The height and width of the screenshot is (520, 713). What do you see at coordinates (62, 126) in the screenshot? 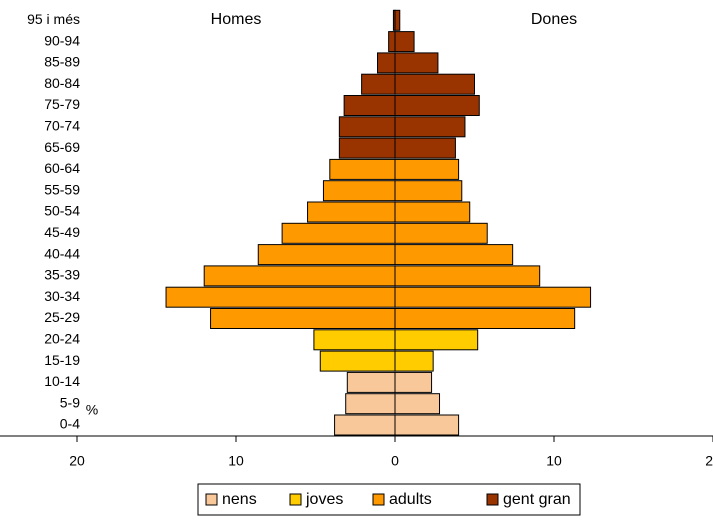
I see `category-label: 70-74` at bounding box center [62, 126].